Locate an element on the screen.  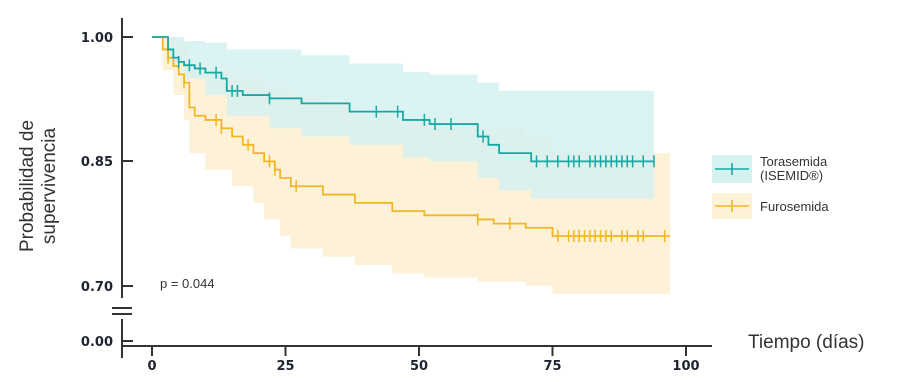
x-tick-label-75: 75 is located at coordinates (552, 366).